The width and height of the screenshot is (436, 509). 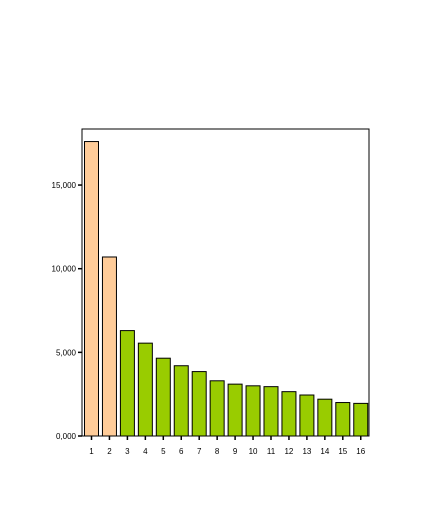 What do you see at coordinates (199, 451) in the screenshot?
I see `x-tick-label: 7` at bounding box center [199, 451].